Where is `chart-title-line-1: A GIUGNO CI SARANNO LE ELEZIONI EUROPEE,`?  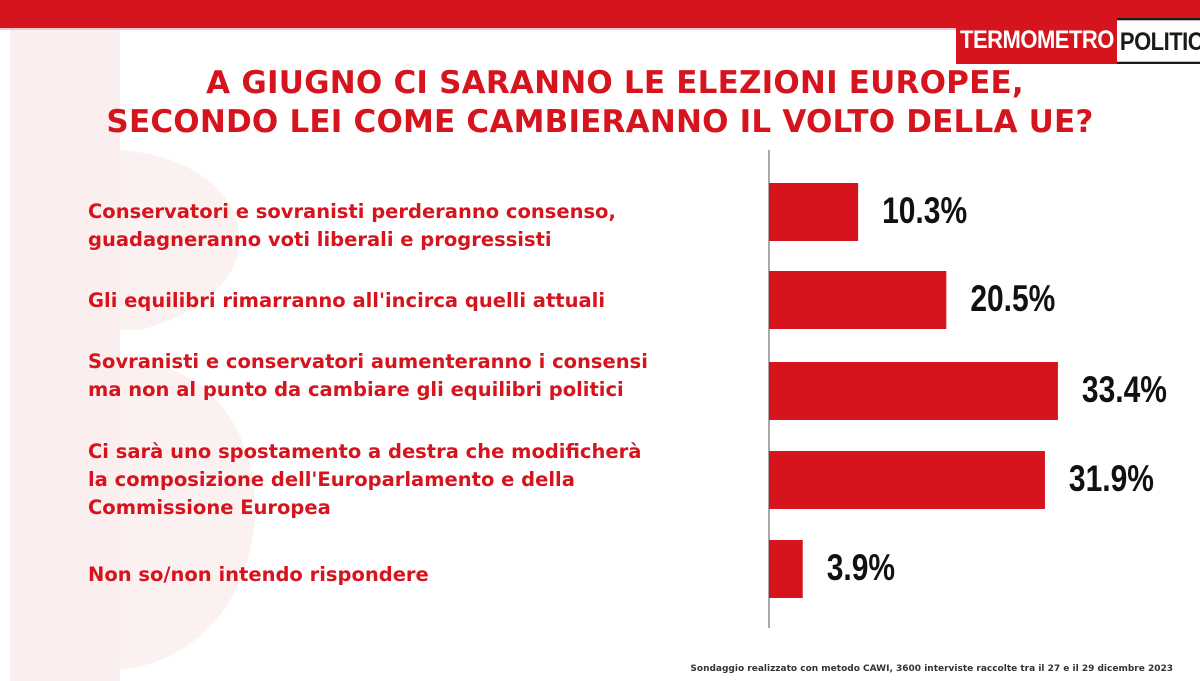 chart-title-line-1: A GIUGNO CI SARANNO LE ELEZIONI EUROPEE, is located at coordinates (615, 83).